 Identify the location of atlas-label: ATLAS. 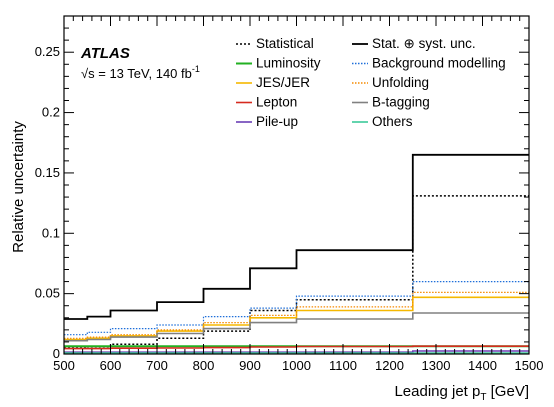
(105, 53).